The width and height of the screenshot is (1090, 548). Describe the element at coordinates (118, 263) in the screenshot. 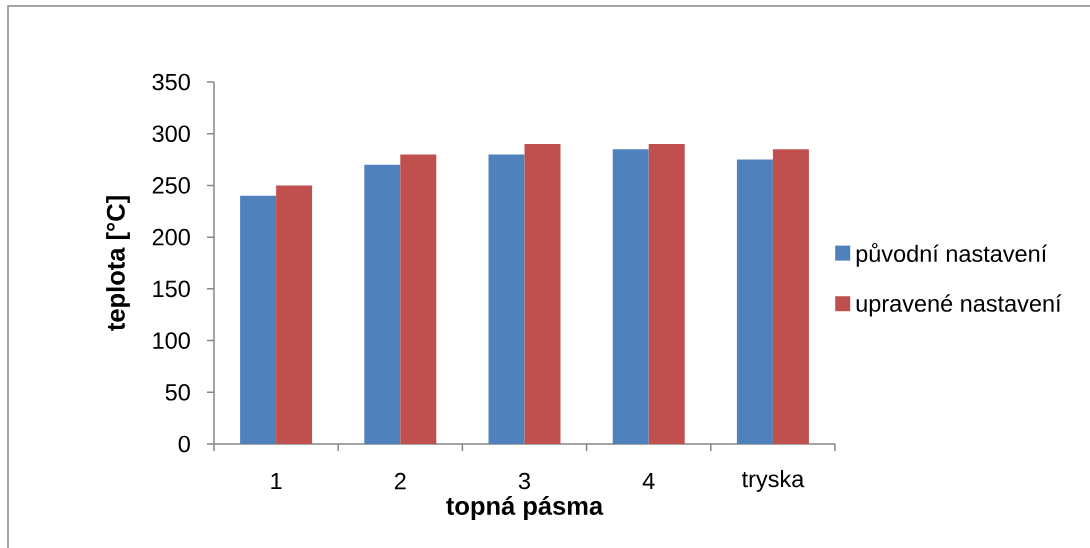

I see `y-axis-title: teplota [°C]` at that location.